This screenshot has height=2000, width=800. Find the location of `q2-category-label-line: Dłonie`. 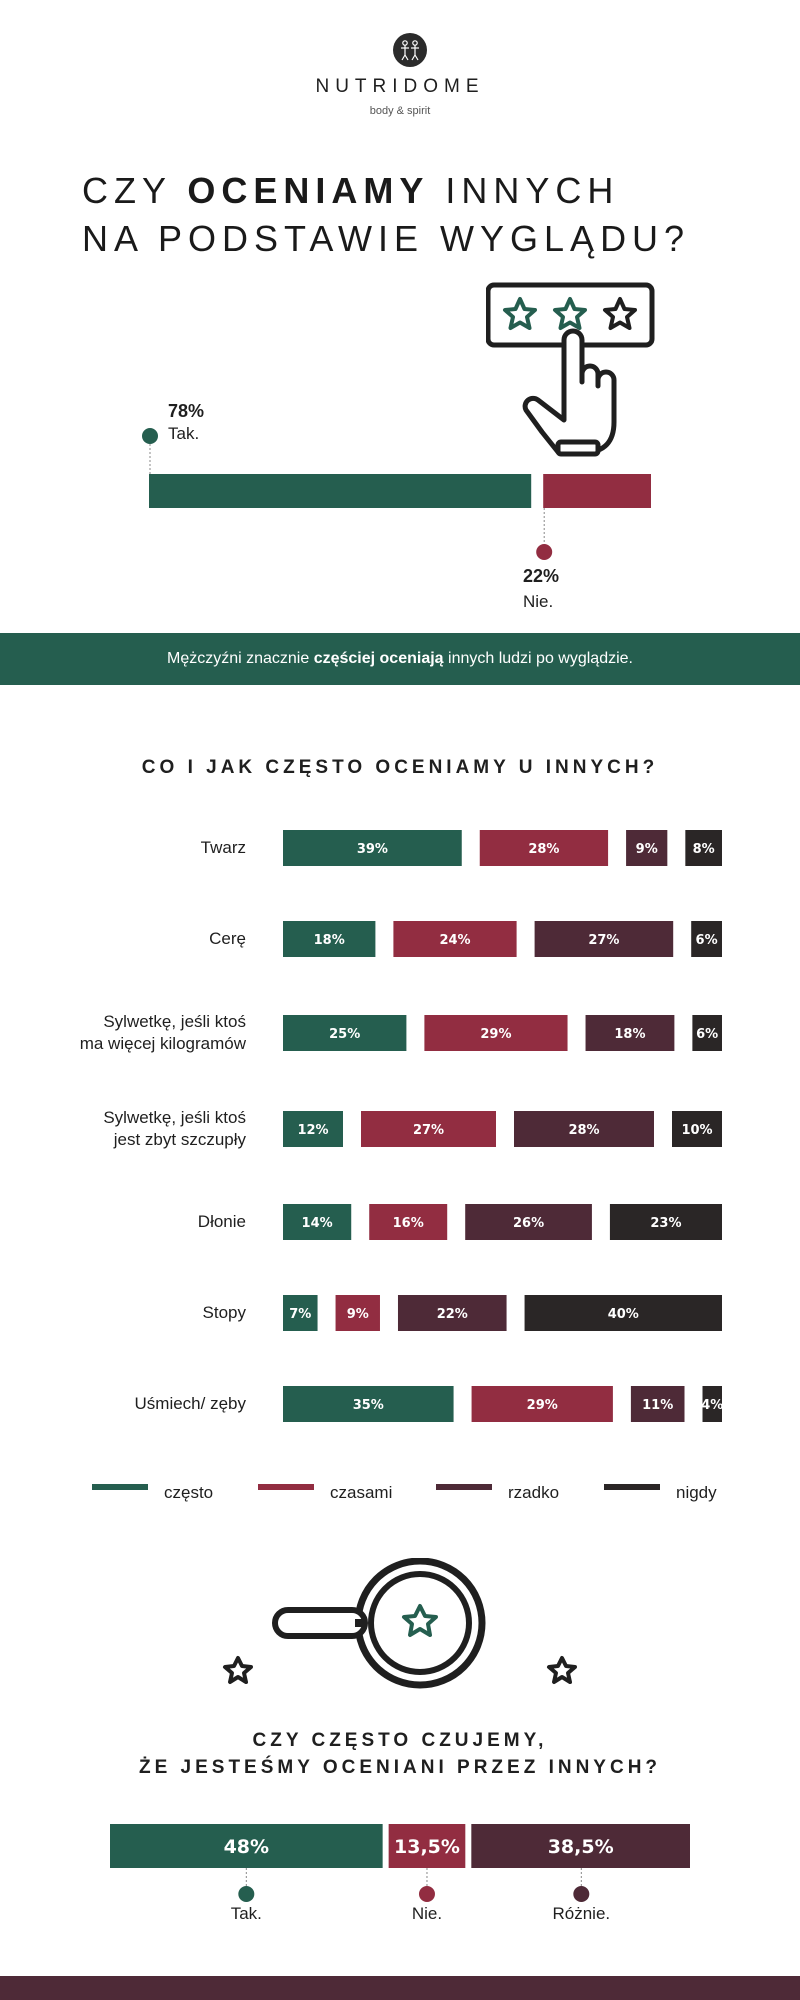

q2-category-label-line: Dłonie is located at coordinates (221, 1221).